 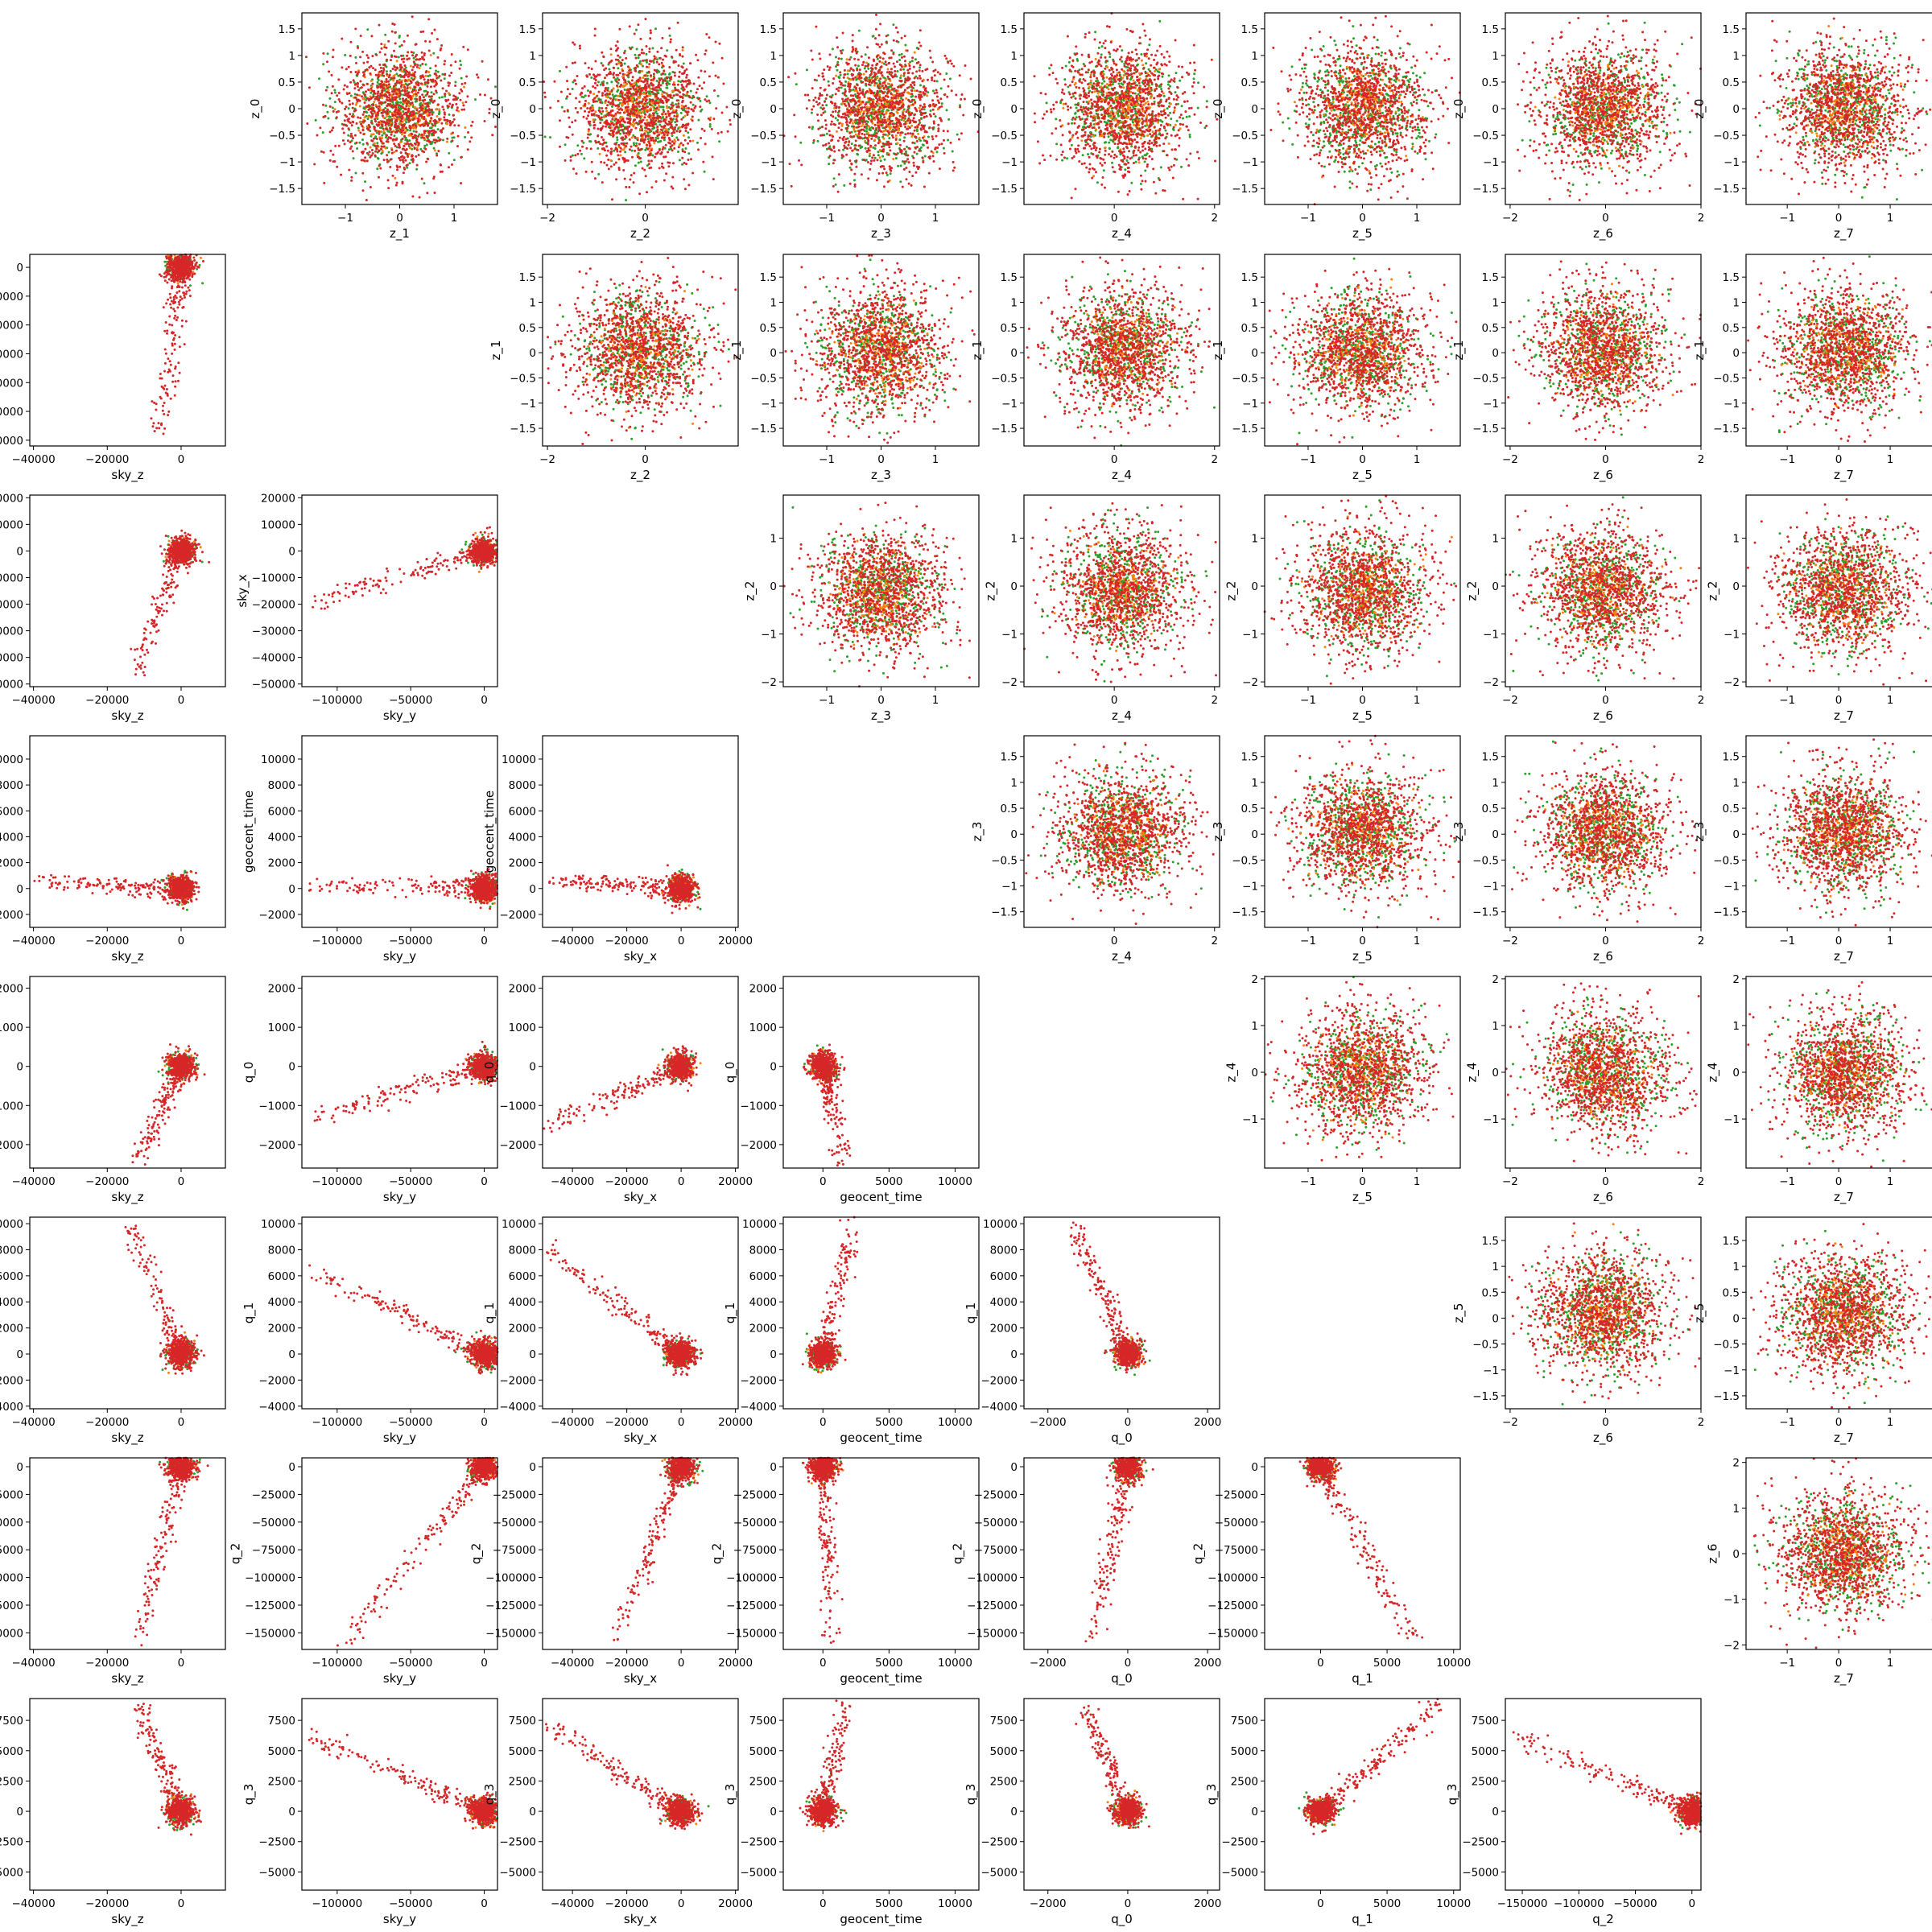 I want to click on y-tick-label: −1, so click(x=287, y=162).